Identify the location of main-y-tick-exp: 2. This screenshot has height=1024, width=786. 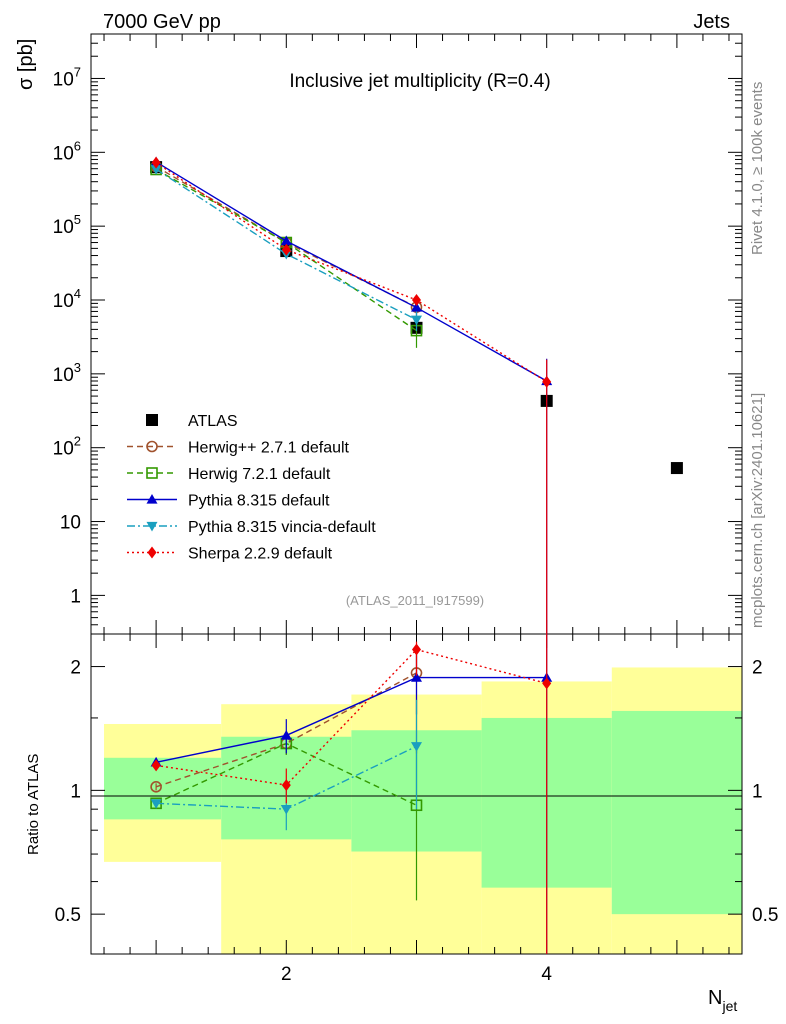
(77, 441).